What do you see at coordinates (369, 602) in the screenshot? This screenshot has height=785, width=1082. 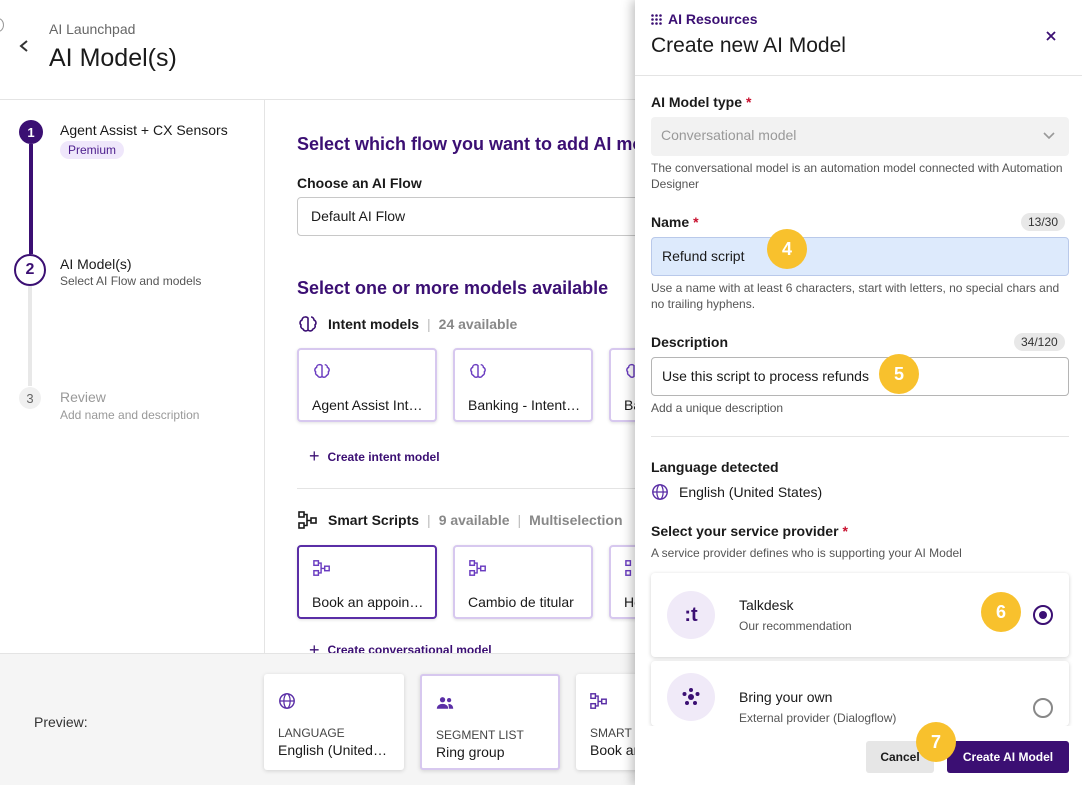 I see `card-label: Book an appointment` at bounding box center [369, 602].